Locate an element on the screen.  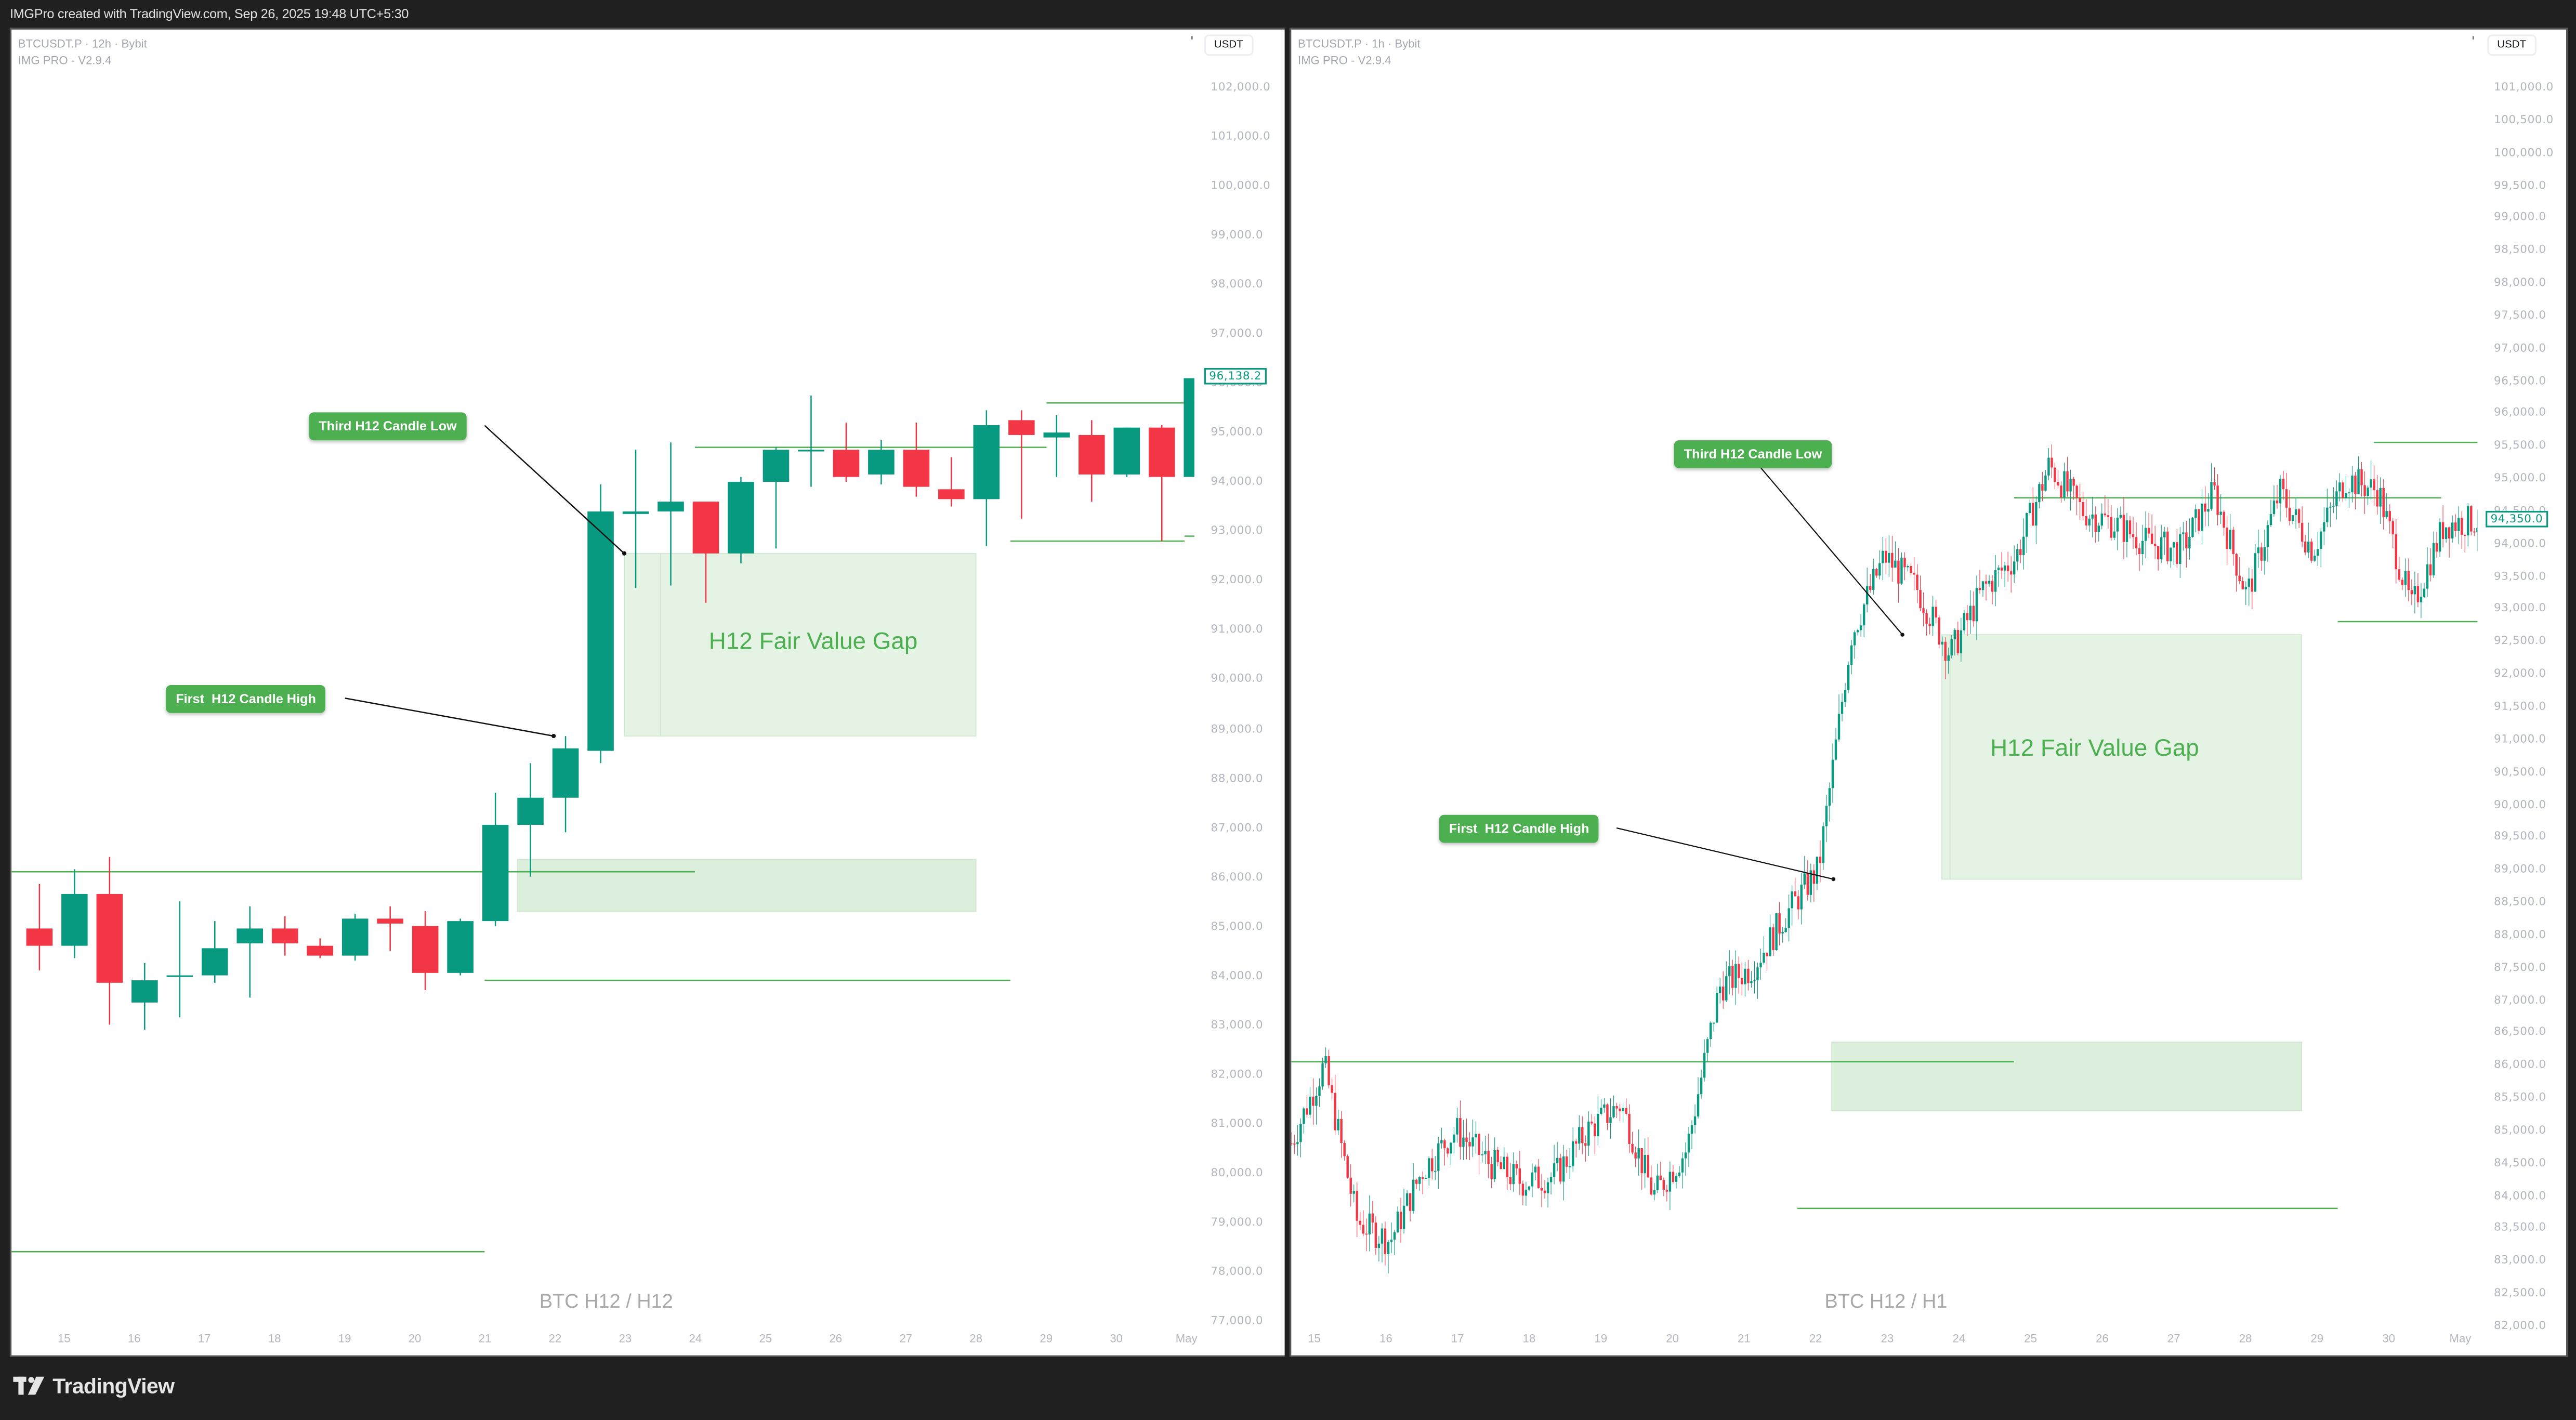
left-currency-button: USDT is located at coordinates (1228, 45).